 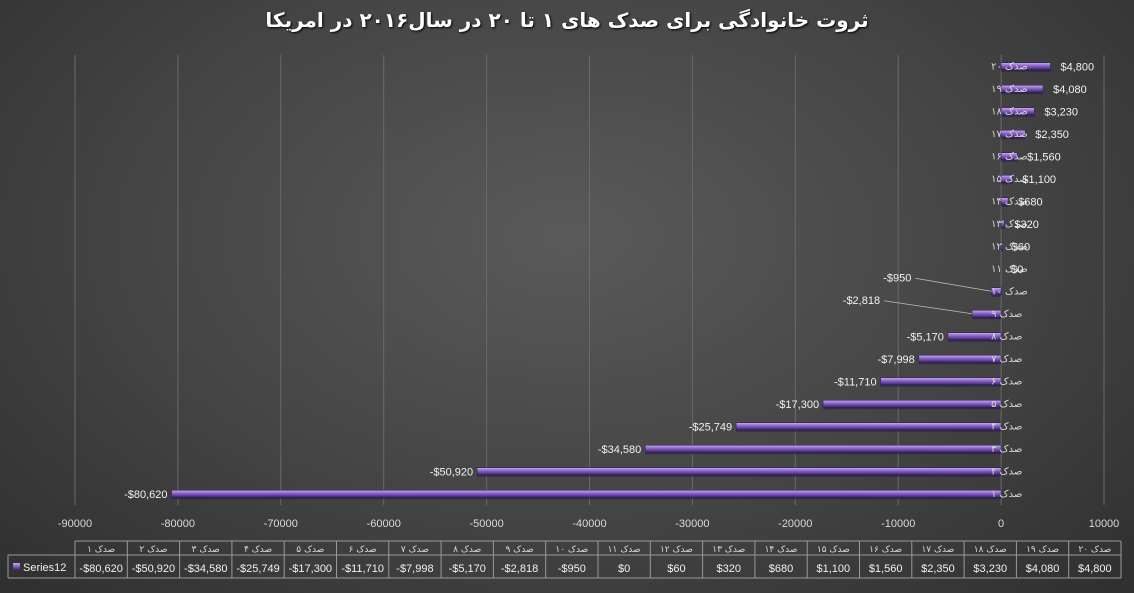 What do you see at coordinates (44, 568) in the screenshot?
I see `series-name: Series12` at bounding box center [44, 568].